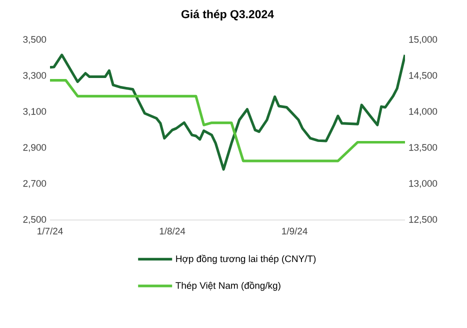 The image size is (467, 328). I want to click on y-tick-label: 2,500, so click(34, 220).